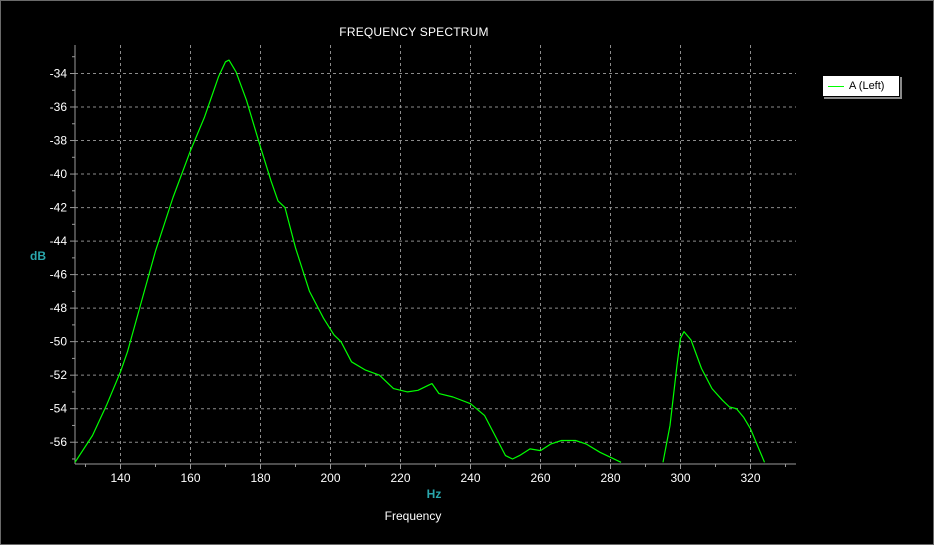 The image size is (934, 545). What do you see at coordinates (610, 478) in the screenshot?
I see `x-tick-label: 280` at bounding box center [610, 478].